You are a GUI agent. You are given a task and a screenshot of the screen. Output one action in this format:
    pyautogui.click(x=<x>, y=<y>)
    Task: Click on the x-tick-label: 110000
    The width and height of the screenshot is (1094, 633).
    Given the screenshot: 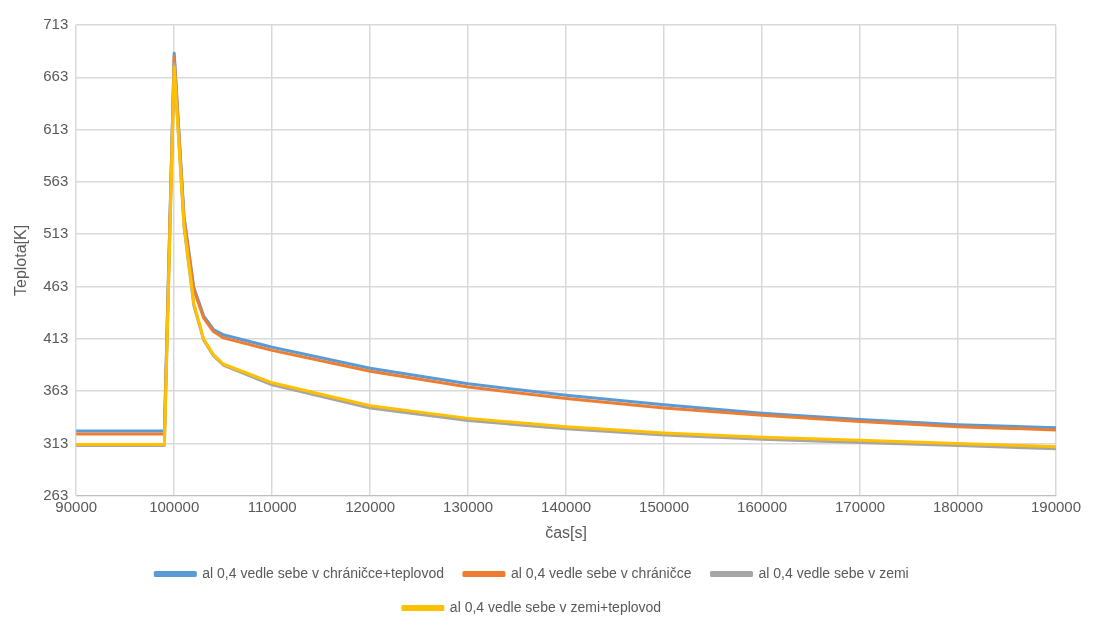 What is the action you would take?
    pyautogui.click(x=272, y=506)
    